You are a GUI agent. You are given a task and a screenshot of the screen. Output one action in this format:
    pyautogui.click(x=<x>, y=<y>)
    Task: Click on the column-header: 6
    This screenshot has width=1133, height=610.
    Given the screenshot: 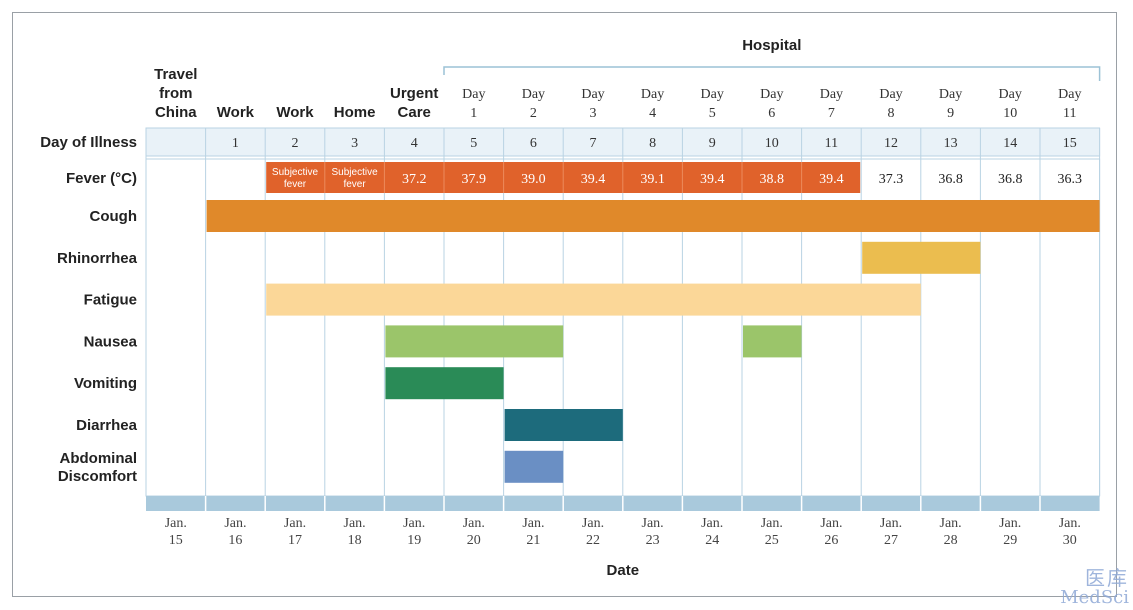 What is the action you would take?
    pyautogui.click(x=771, y=113)
    